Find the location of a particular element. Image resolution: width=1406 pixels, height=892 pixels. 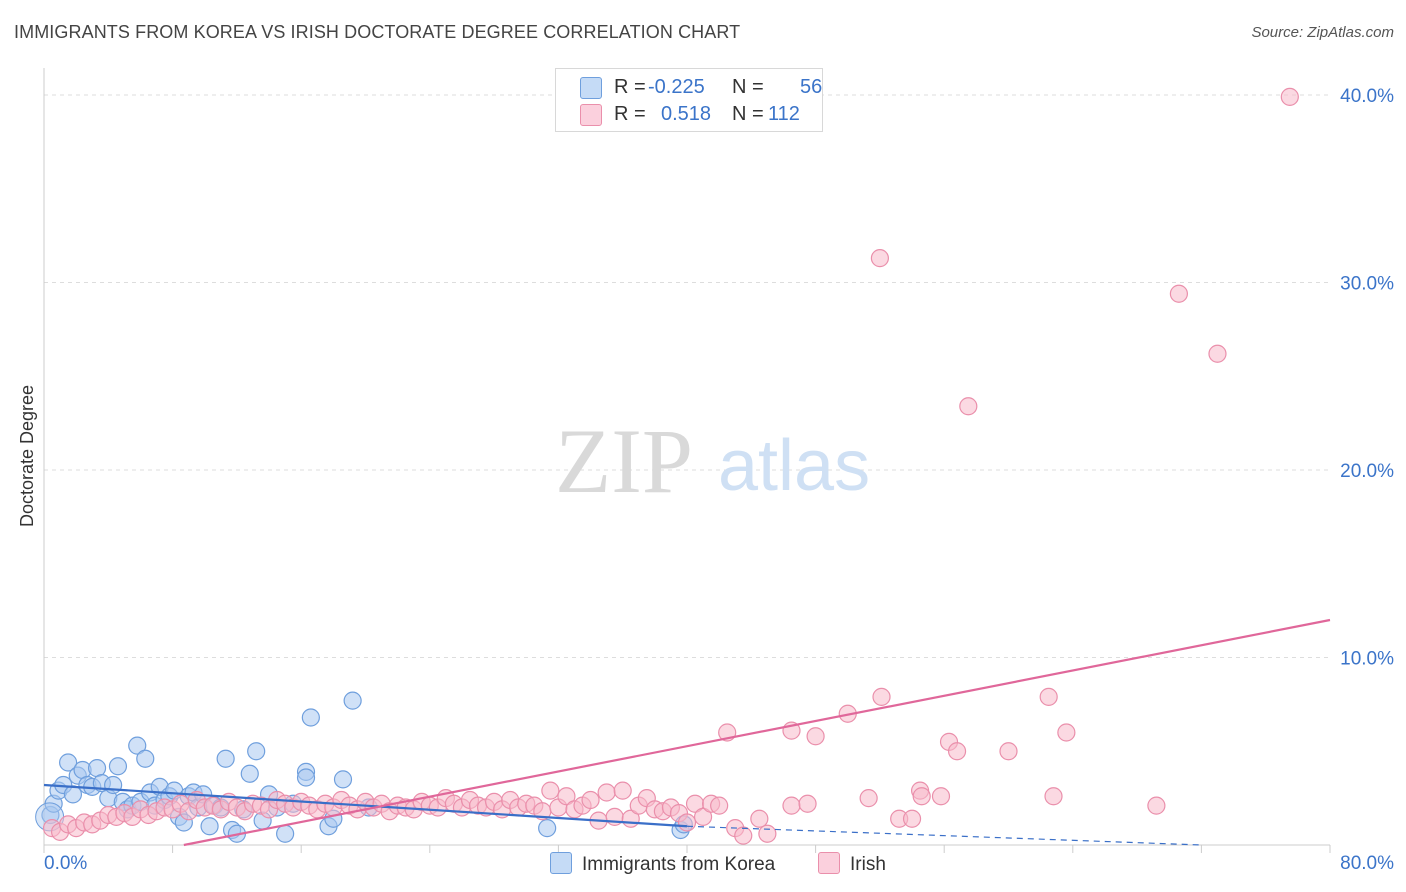

y-tick-label: 30.0% is located at coordinates (1367, 284).